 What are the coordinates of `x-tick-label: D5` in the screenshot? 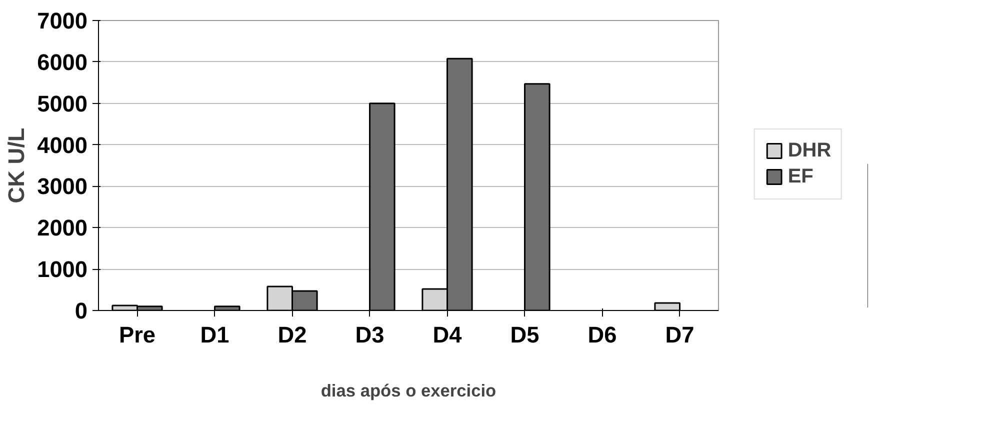 It's located at (525, 335).